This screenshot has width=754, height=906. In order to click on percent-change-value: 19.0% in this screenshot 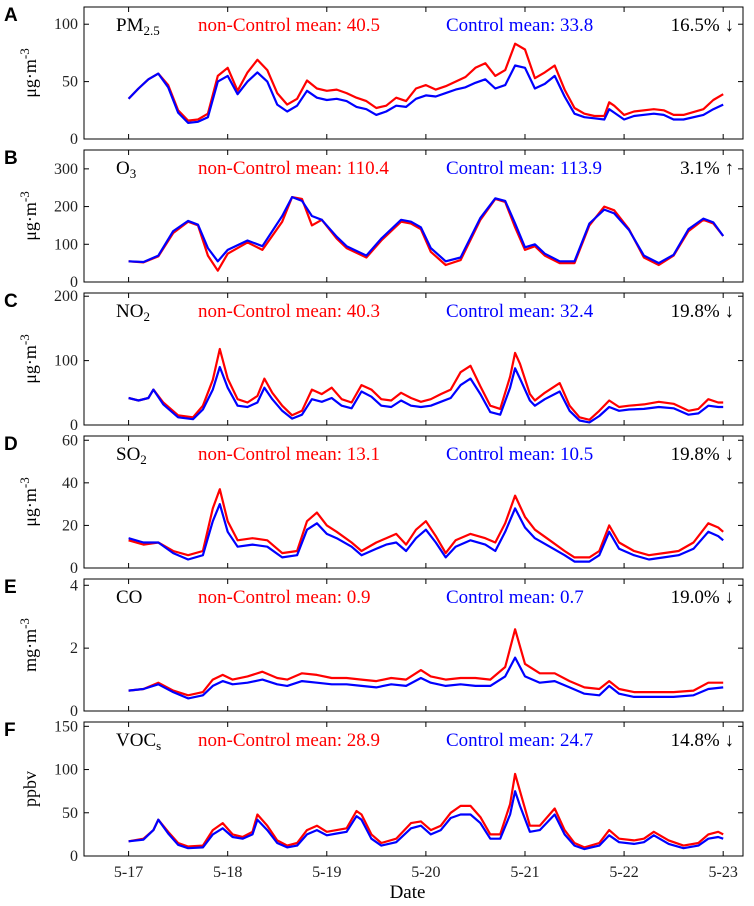, I will do `click(698, 597)`.